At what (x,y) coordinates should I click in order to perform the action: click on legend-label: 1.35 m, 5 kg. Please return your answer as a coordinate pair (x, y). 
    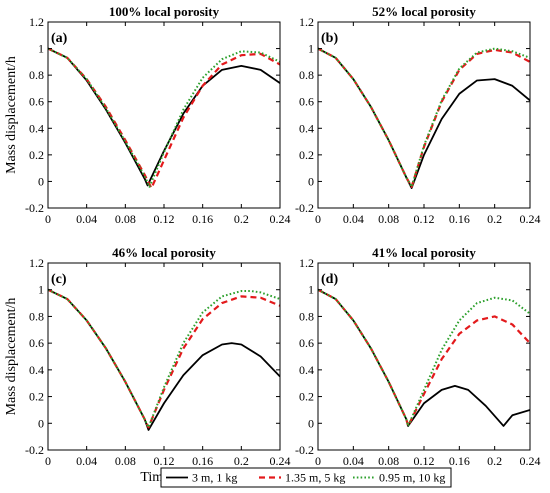
    Looking at the image, I should click on (315, 478).